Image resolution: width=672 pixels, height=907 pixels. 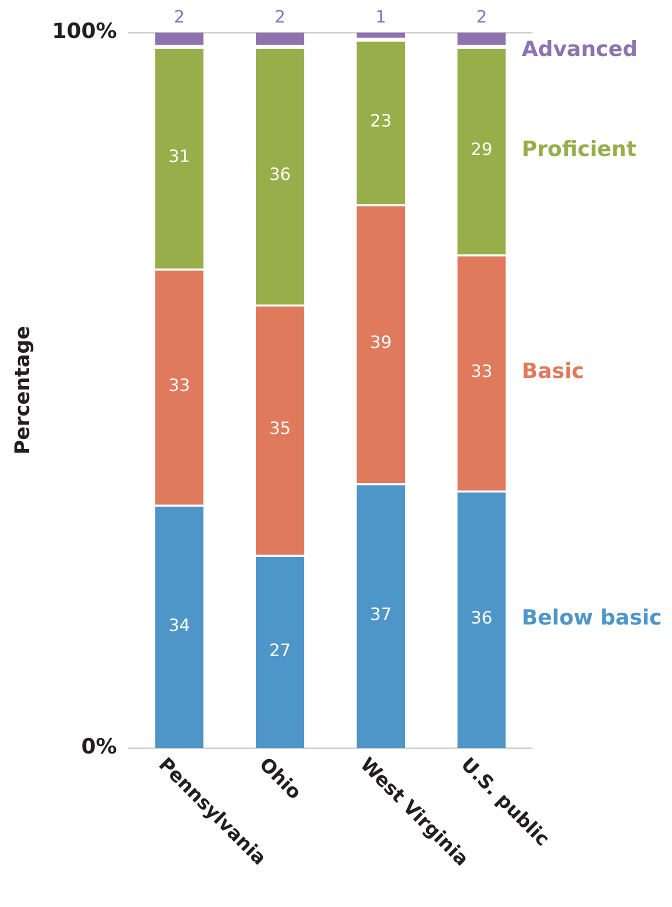 I want to click on data-label: 1, so click(x=380, y=18).